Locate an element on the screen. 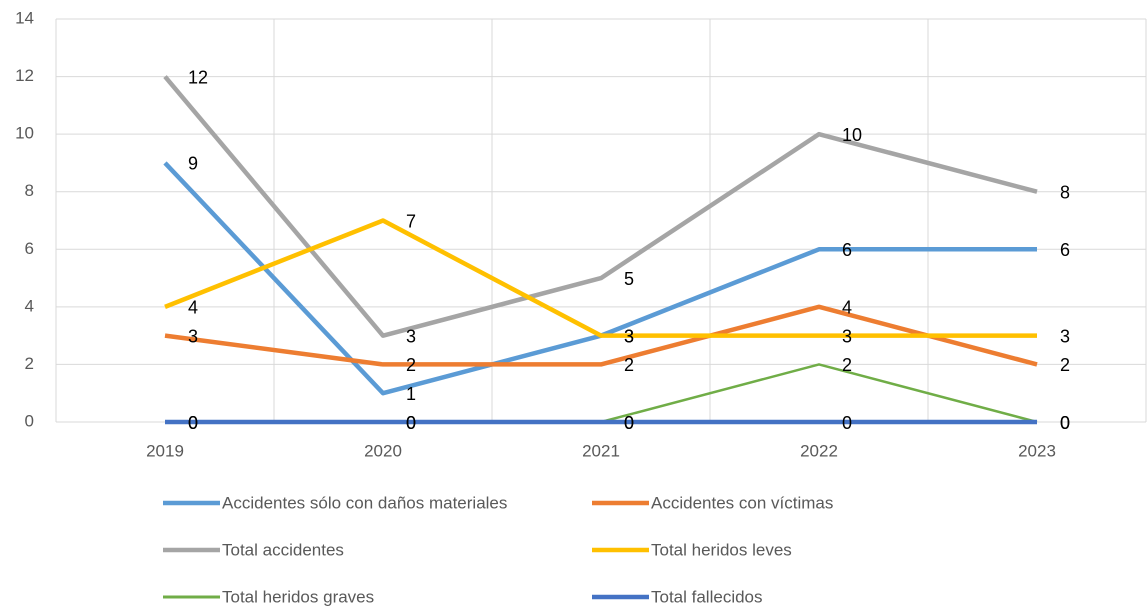 The width and height of the screenshot is (1147, 610). data-label: 7 is located at coordinates (411, 221).